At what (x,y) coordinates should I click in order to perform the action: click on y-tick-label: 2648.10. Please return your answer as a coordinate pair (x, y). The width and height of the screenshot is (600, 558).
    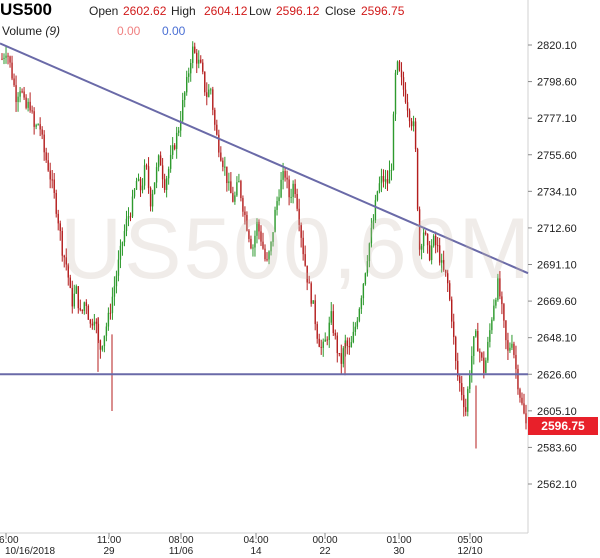
    Looking at the image, I should click on (557, 339).